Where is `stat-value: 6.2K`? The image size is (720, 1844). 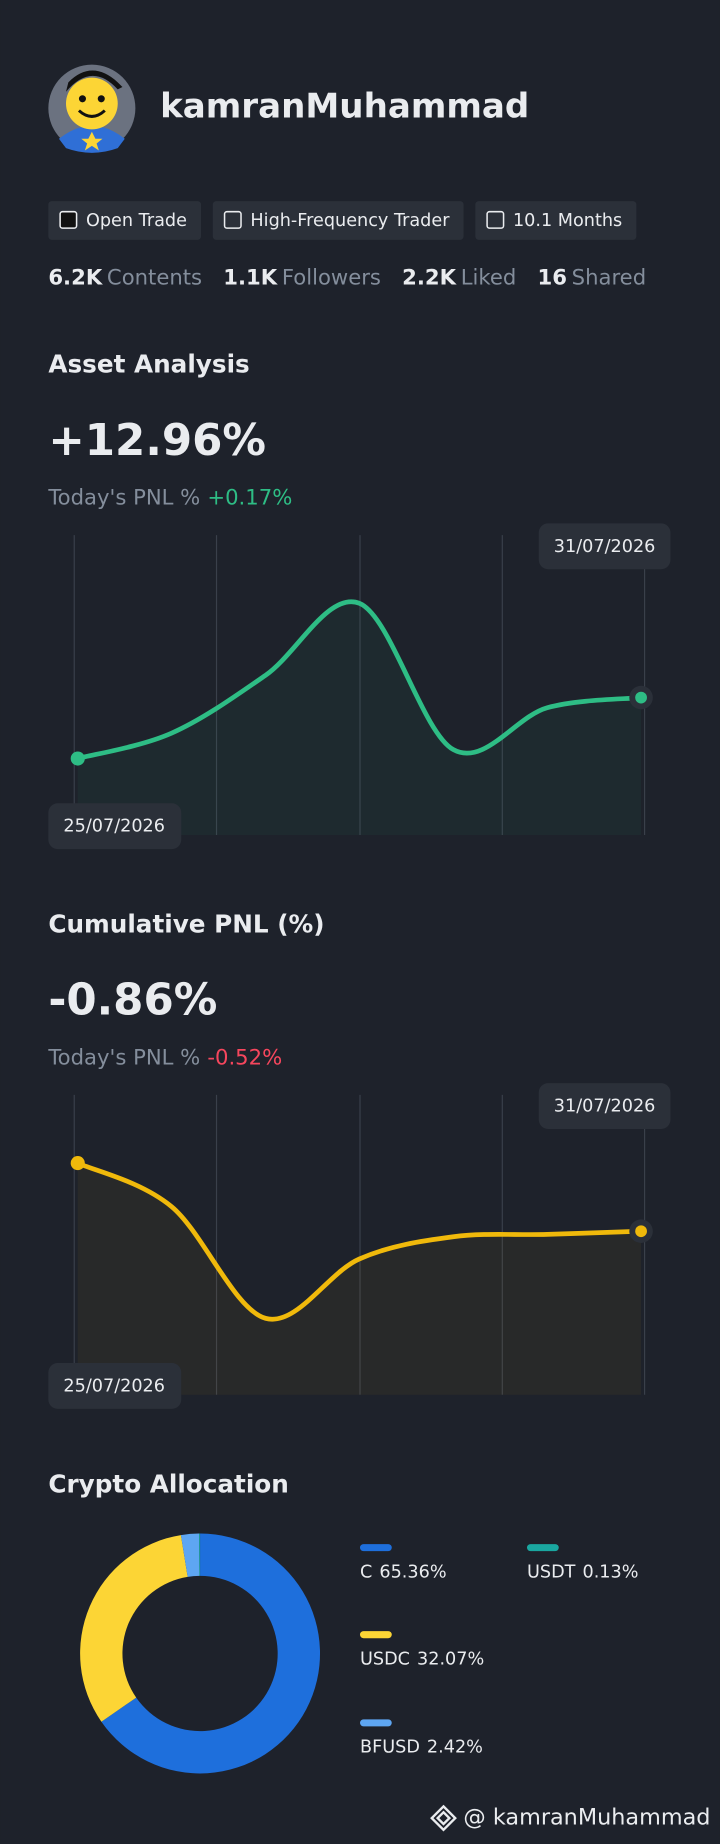 stat-value: 6.2K is located at coordinates (75, 277).